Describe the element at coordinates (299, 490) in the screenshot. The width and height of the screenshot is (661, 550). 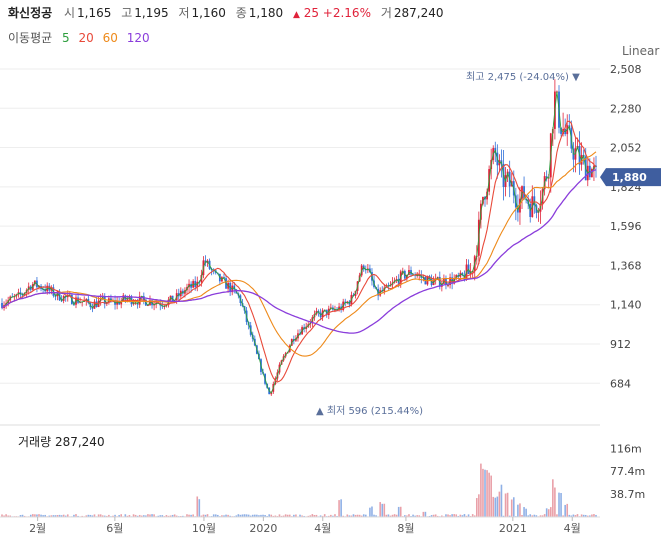
I see `volume-bars` at that location.